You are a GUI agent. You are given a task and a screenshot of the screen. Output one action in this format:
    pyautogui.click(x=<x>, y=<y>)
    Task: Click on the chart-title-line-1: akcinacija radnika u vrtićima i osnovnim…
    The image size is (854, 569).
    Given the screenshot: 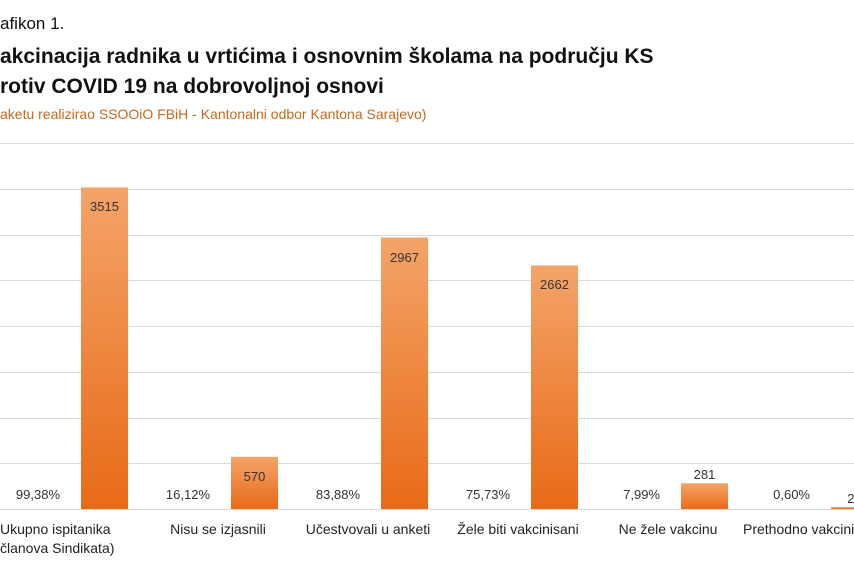 What is the action you would take?
    pyautogui.click(x=327, y=56)
    